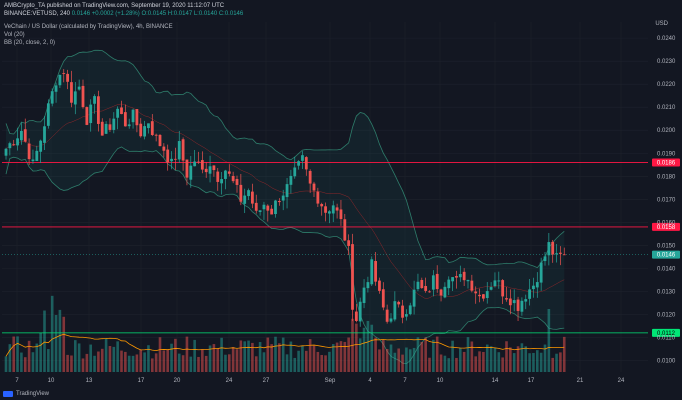  I want to click on last-price-label: 0.0146, so click(666, 256).